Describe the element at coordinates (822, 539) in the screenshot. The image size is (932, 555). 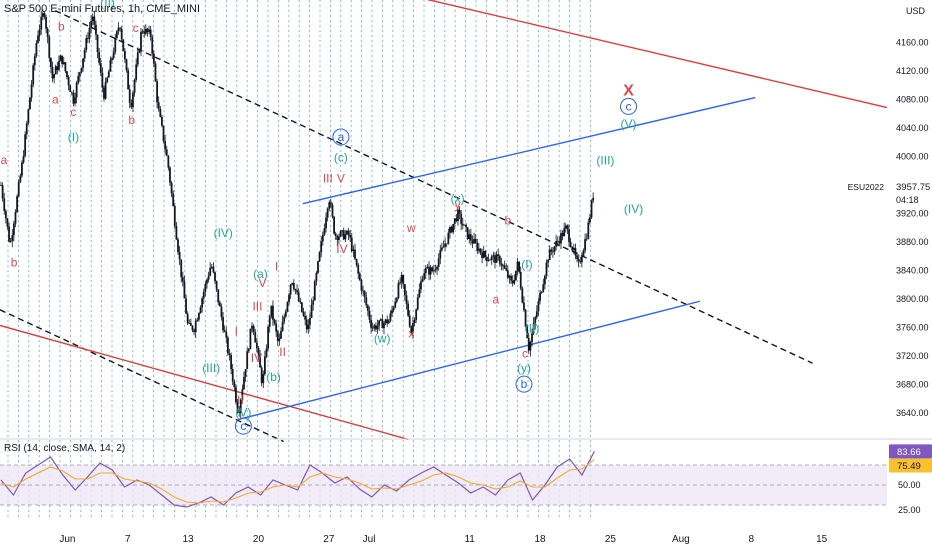
I see `x-tick-label: 15` at that location.